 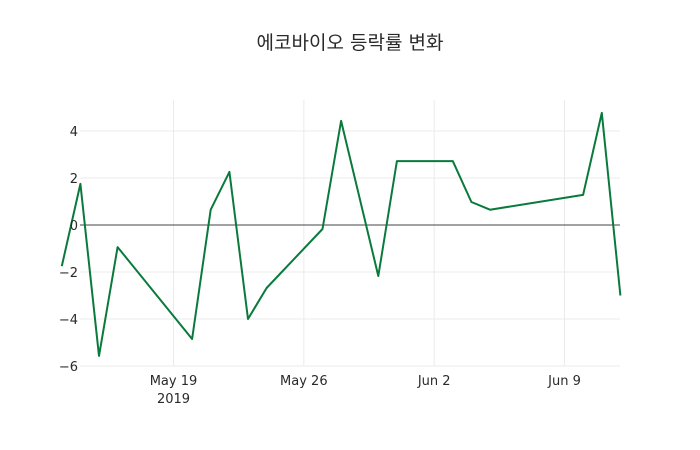 What do you see at coordinates (173, 399) in the screenshot?
I see `x-tick-year-label: 2019` at bounding box center [173, 399].